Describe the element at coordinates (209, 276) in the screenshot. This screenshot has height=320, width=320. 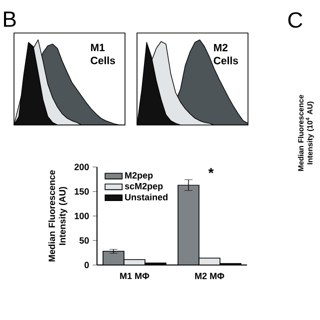
I see `x-tick-label: M2 MΦ` at that location.